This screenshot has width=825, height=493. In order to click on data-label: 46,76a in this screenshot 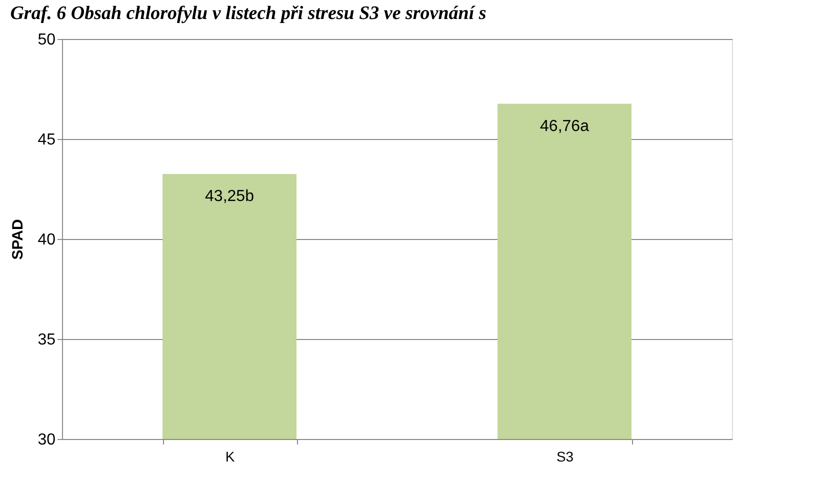, I will do `click(565, 126)`.